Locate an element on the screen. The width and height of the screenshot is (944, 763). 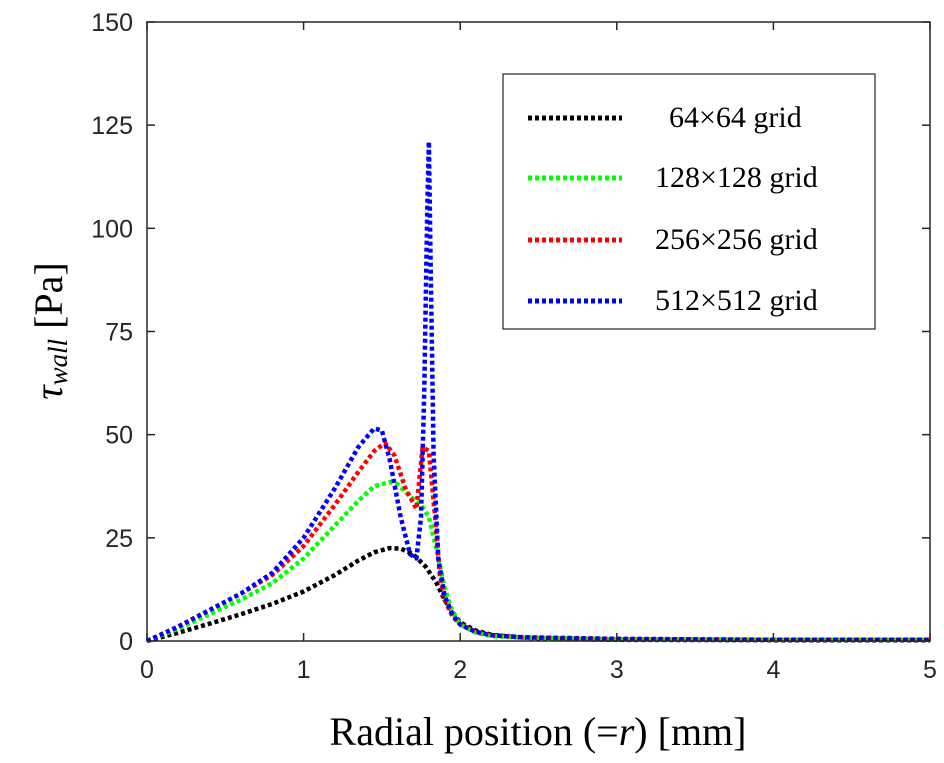
x-axis-label-part-2: r is located at coordinates (627, 731).